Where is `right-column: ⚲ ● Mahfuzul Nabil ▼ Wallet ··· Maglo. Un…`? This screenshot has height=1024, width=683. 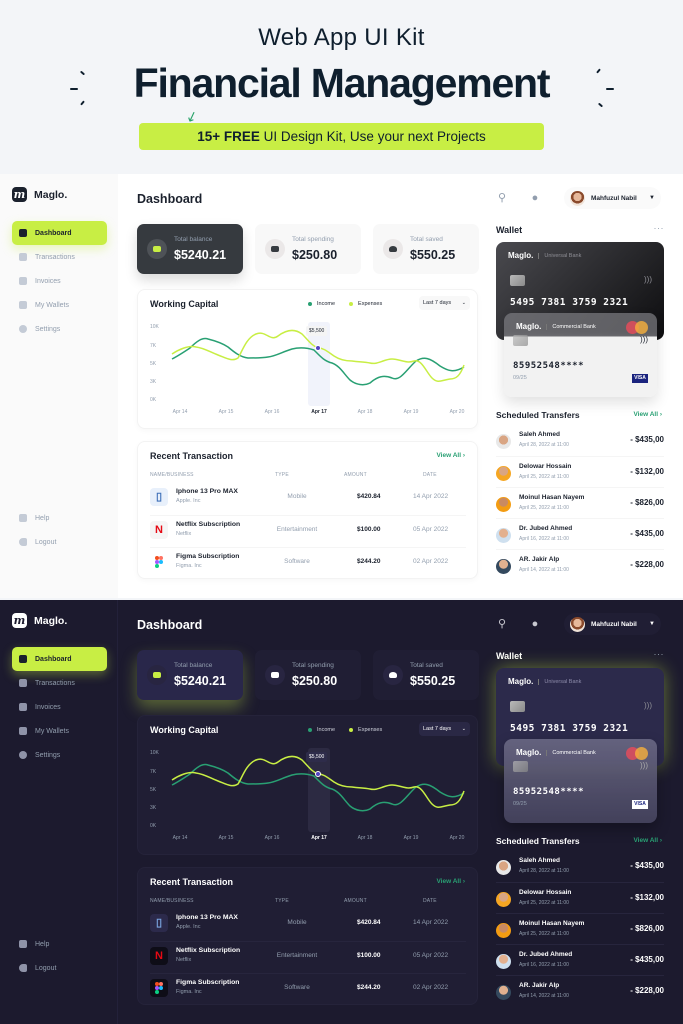
right-column: ⚲ ● Mahfuzul Nabil ▼ Wallet ··· Maglo. Un… is located at coordinates (581, 386).